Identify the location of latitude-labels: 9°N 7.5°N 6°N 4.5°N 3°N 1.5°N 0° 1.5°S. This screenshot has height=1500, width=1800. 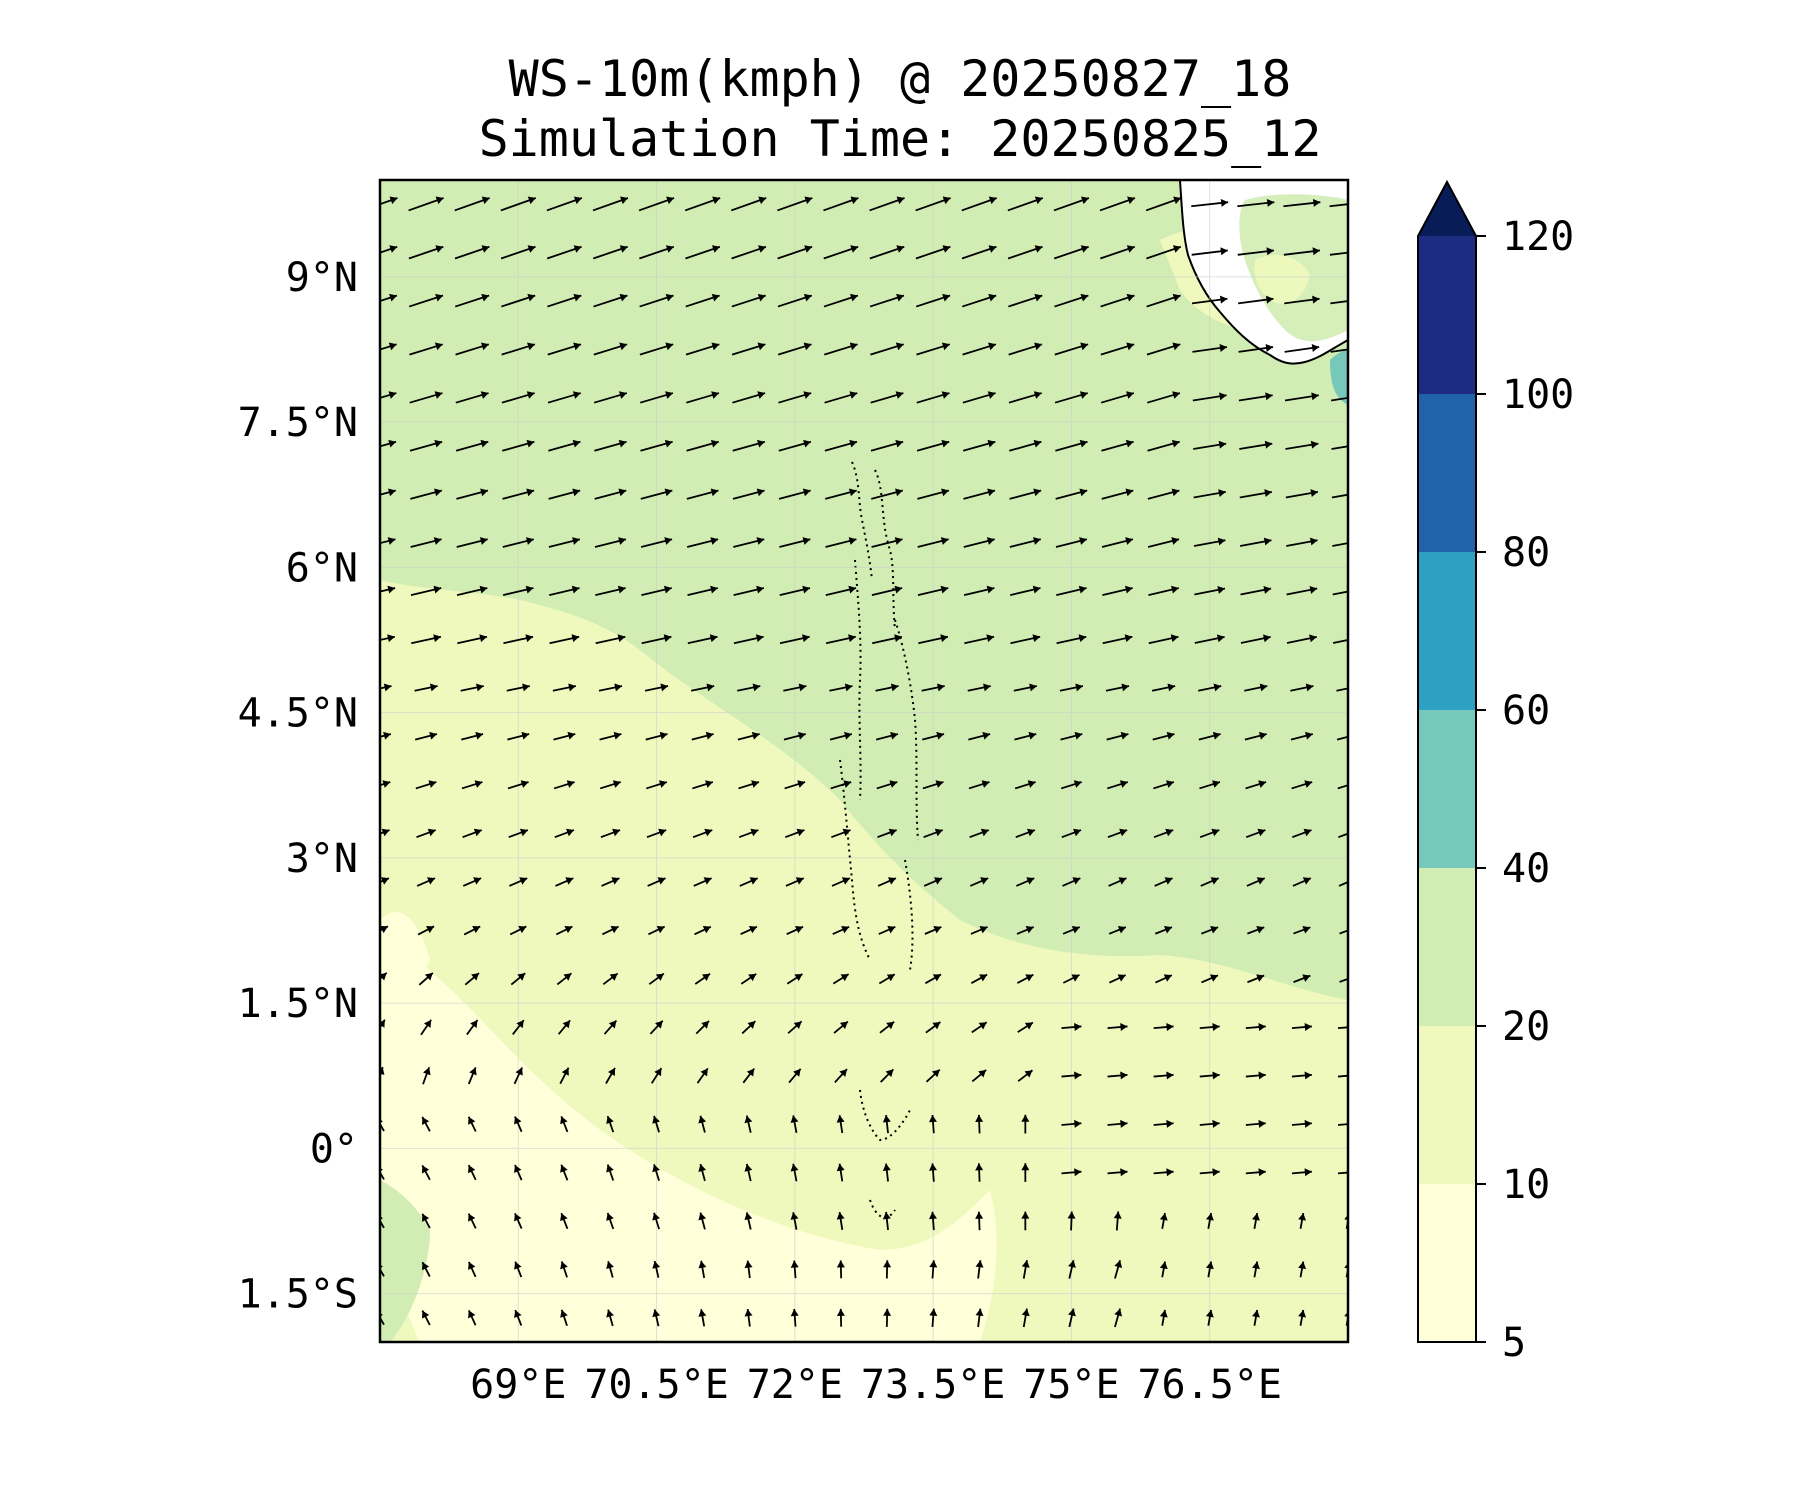
(298, 786).